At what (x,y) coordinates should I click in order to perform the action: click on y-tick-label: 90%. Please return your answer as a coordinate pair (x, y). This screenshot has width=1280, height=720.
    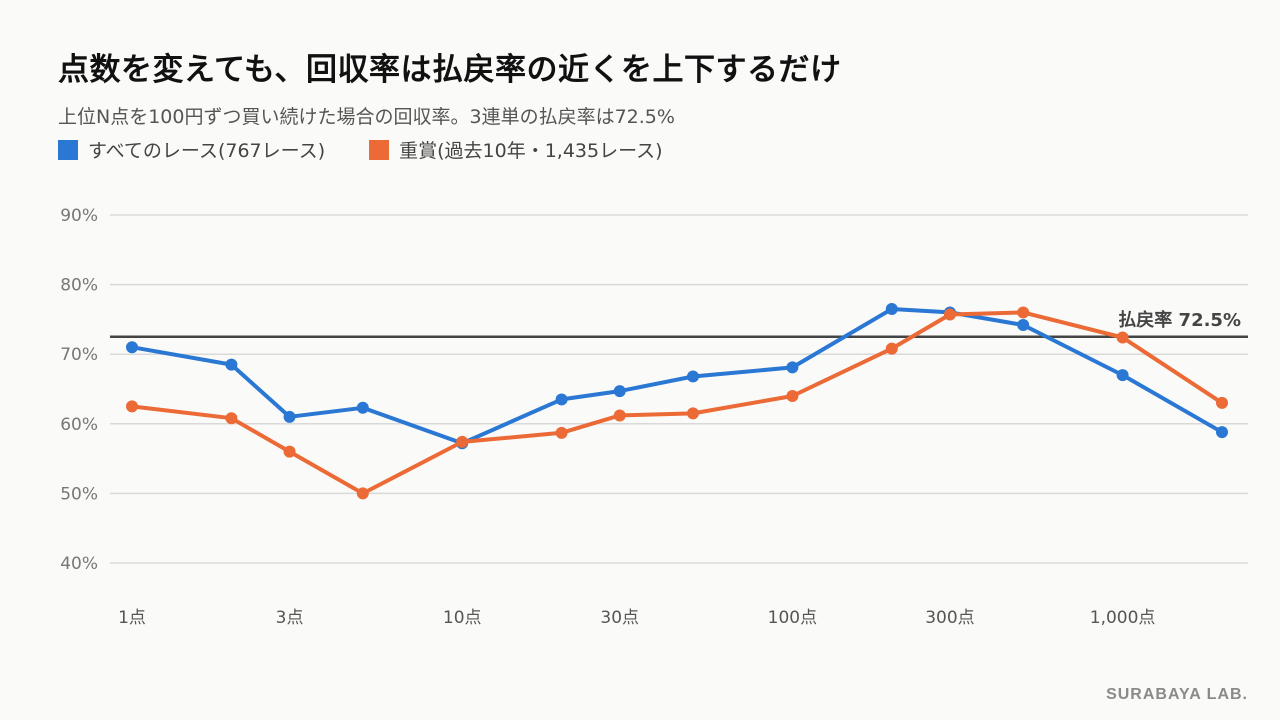
    Looking at the image, I should click on (79, 216).